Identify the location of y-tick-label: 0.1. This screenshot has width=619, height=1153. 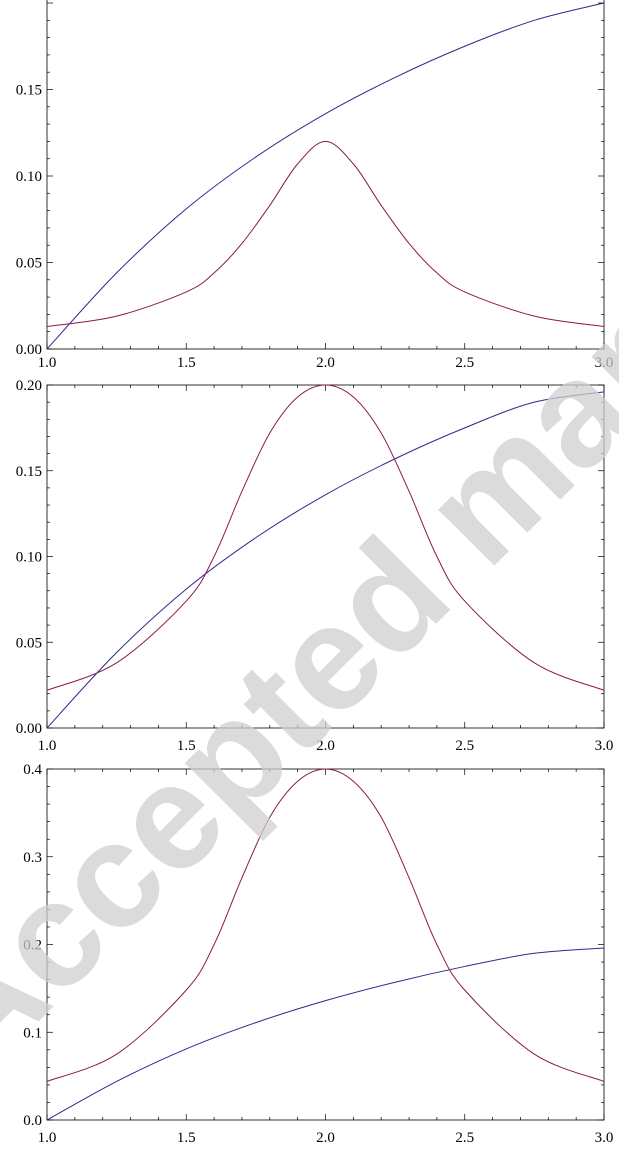
(32, 1033).